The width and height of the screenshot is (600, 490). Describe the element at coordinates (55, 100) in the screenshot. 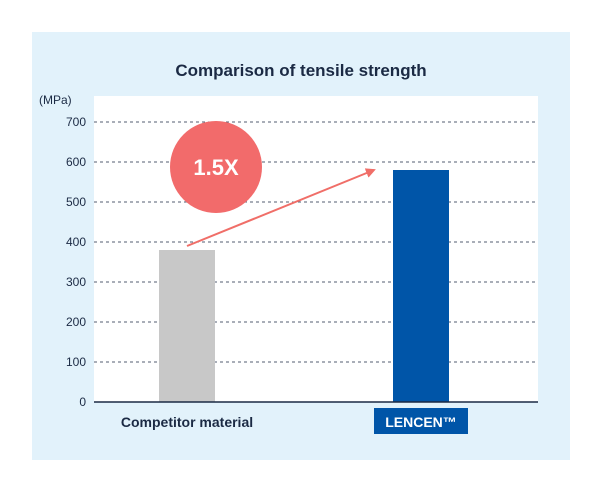

I see `y-axis-unit-label: (MPa)` at that location.